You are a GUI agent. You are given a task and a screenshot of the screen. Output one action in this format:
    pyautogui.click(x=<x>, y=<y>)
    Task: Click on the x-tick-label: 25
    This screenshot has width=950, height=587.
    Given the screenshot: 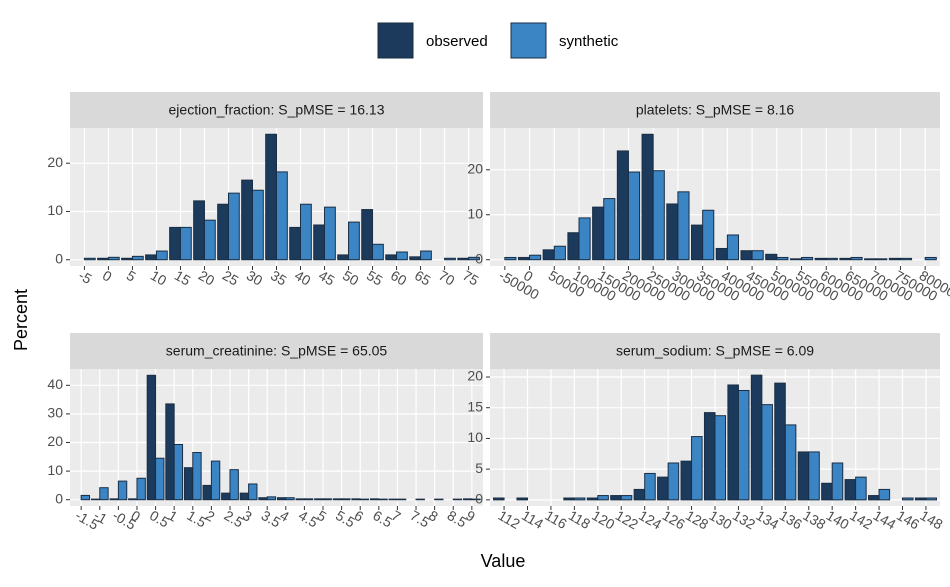 What is the action you would take?
    pyautogui.click(x=231, y=278)
    